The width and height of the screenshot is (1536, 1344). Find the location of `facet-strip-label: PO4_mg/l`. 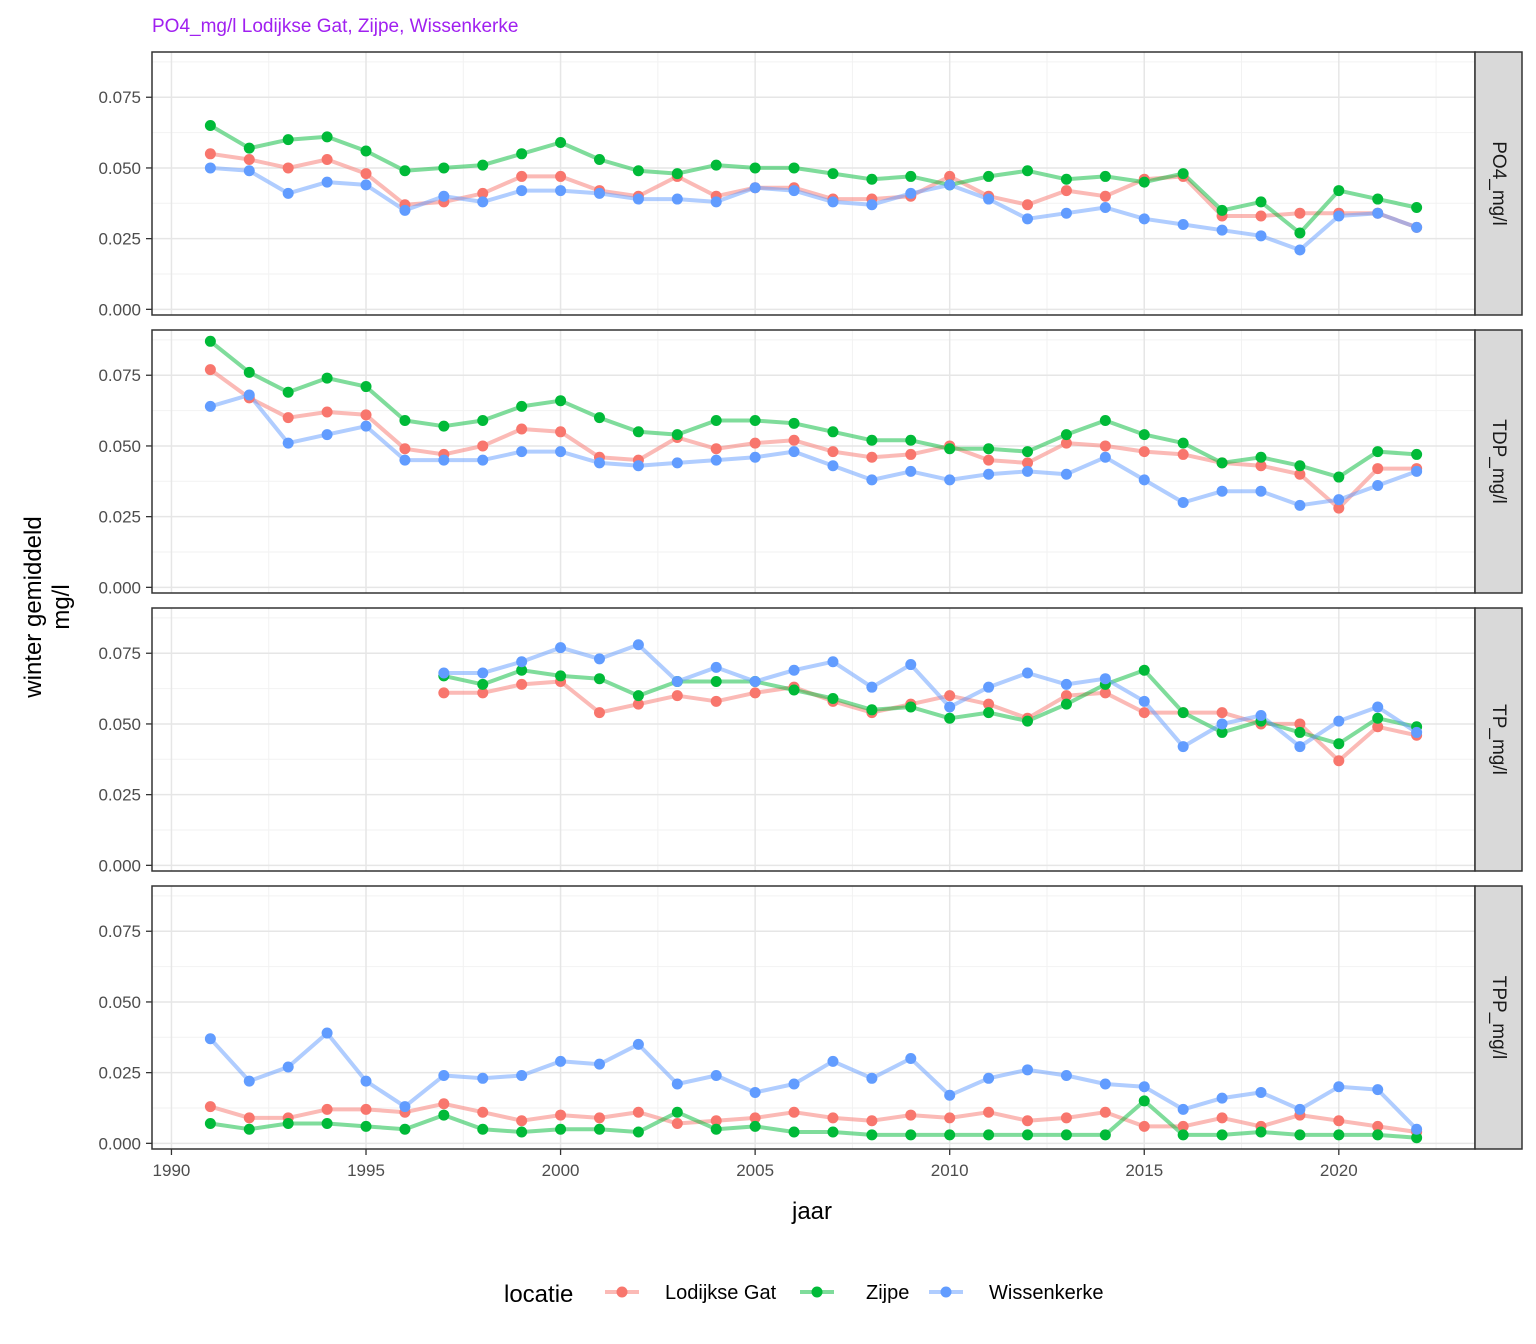

facet-strip-label: PO4_mg/l is located at coordinates (1498, 183).